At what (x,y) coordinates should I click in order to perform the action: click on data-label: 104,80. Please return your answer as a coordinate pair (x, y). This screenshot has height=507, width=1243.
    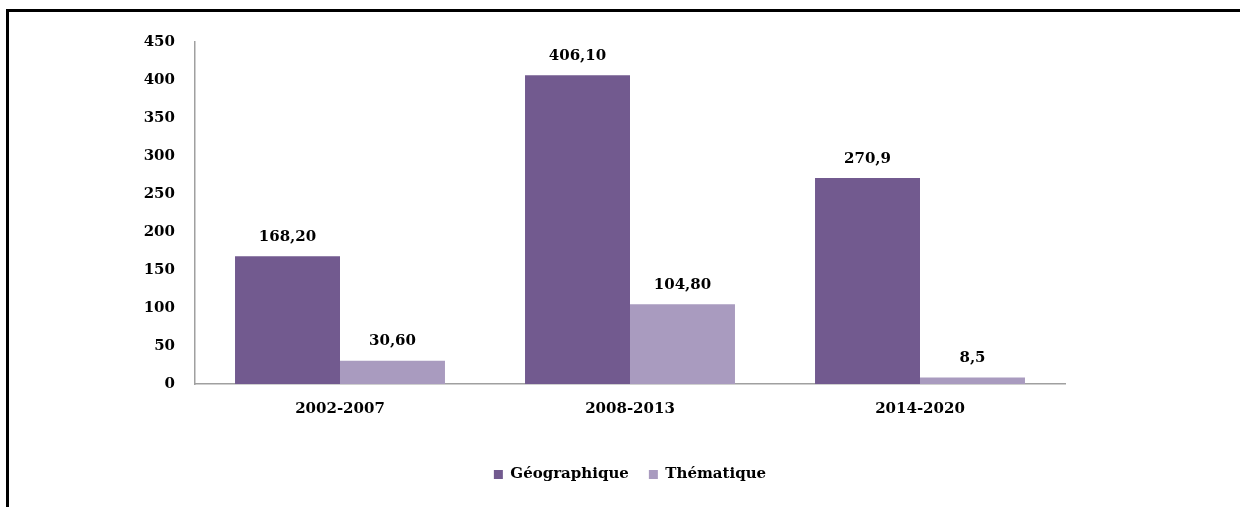
    Looking at the image, I should click on (682, 283).